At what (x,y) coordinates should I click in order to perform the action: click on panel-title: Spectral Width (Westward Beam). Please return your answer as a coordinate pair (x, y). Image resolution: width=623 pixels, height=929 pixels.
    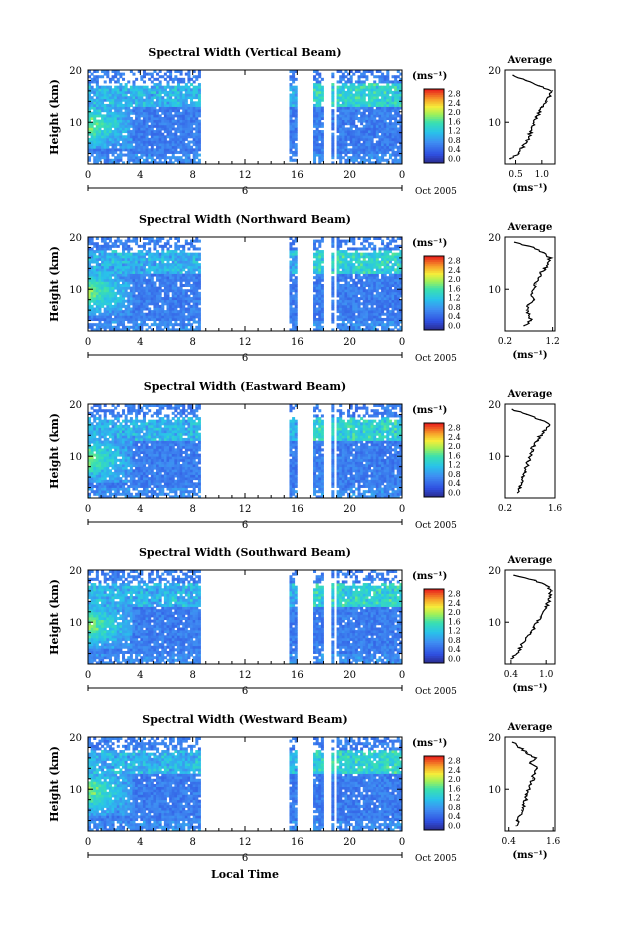
    Looking at the image, I should click on (244, 719).